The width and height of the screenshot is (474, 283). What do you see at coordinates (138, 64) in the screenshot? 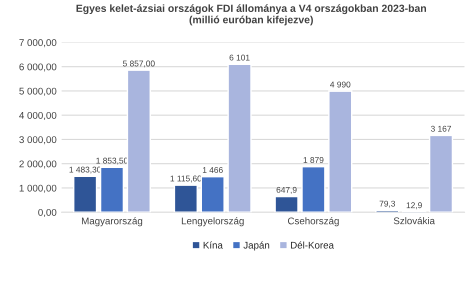
I see `data-label: 5 857,00` at bounding box center [138, 64].